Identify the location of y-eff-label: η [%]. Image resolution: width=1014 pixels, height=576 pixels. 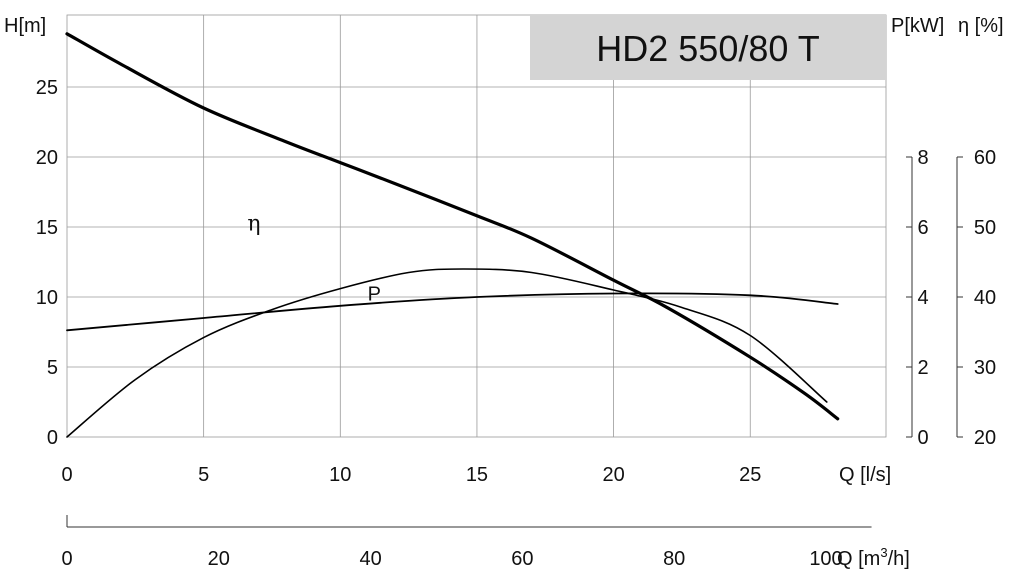
(981, 26).